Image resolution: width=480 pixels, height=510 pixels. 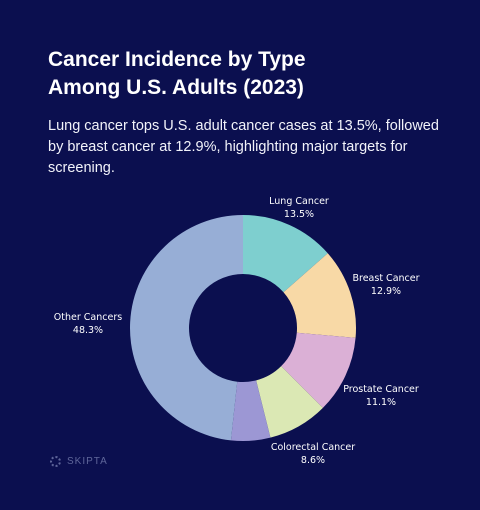 I want to click on brand-watermark: SKIPTA, so click(x=79, y=461).